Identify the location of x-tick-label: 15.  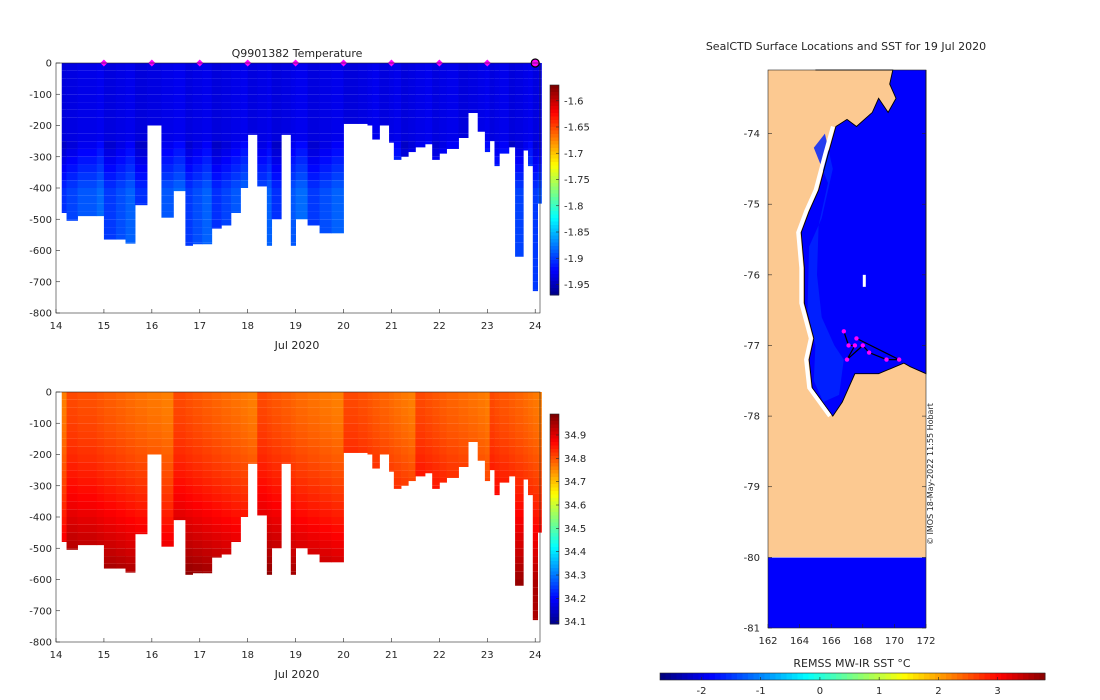
(104, 326).